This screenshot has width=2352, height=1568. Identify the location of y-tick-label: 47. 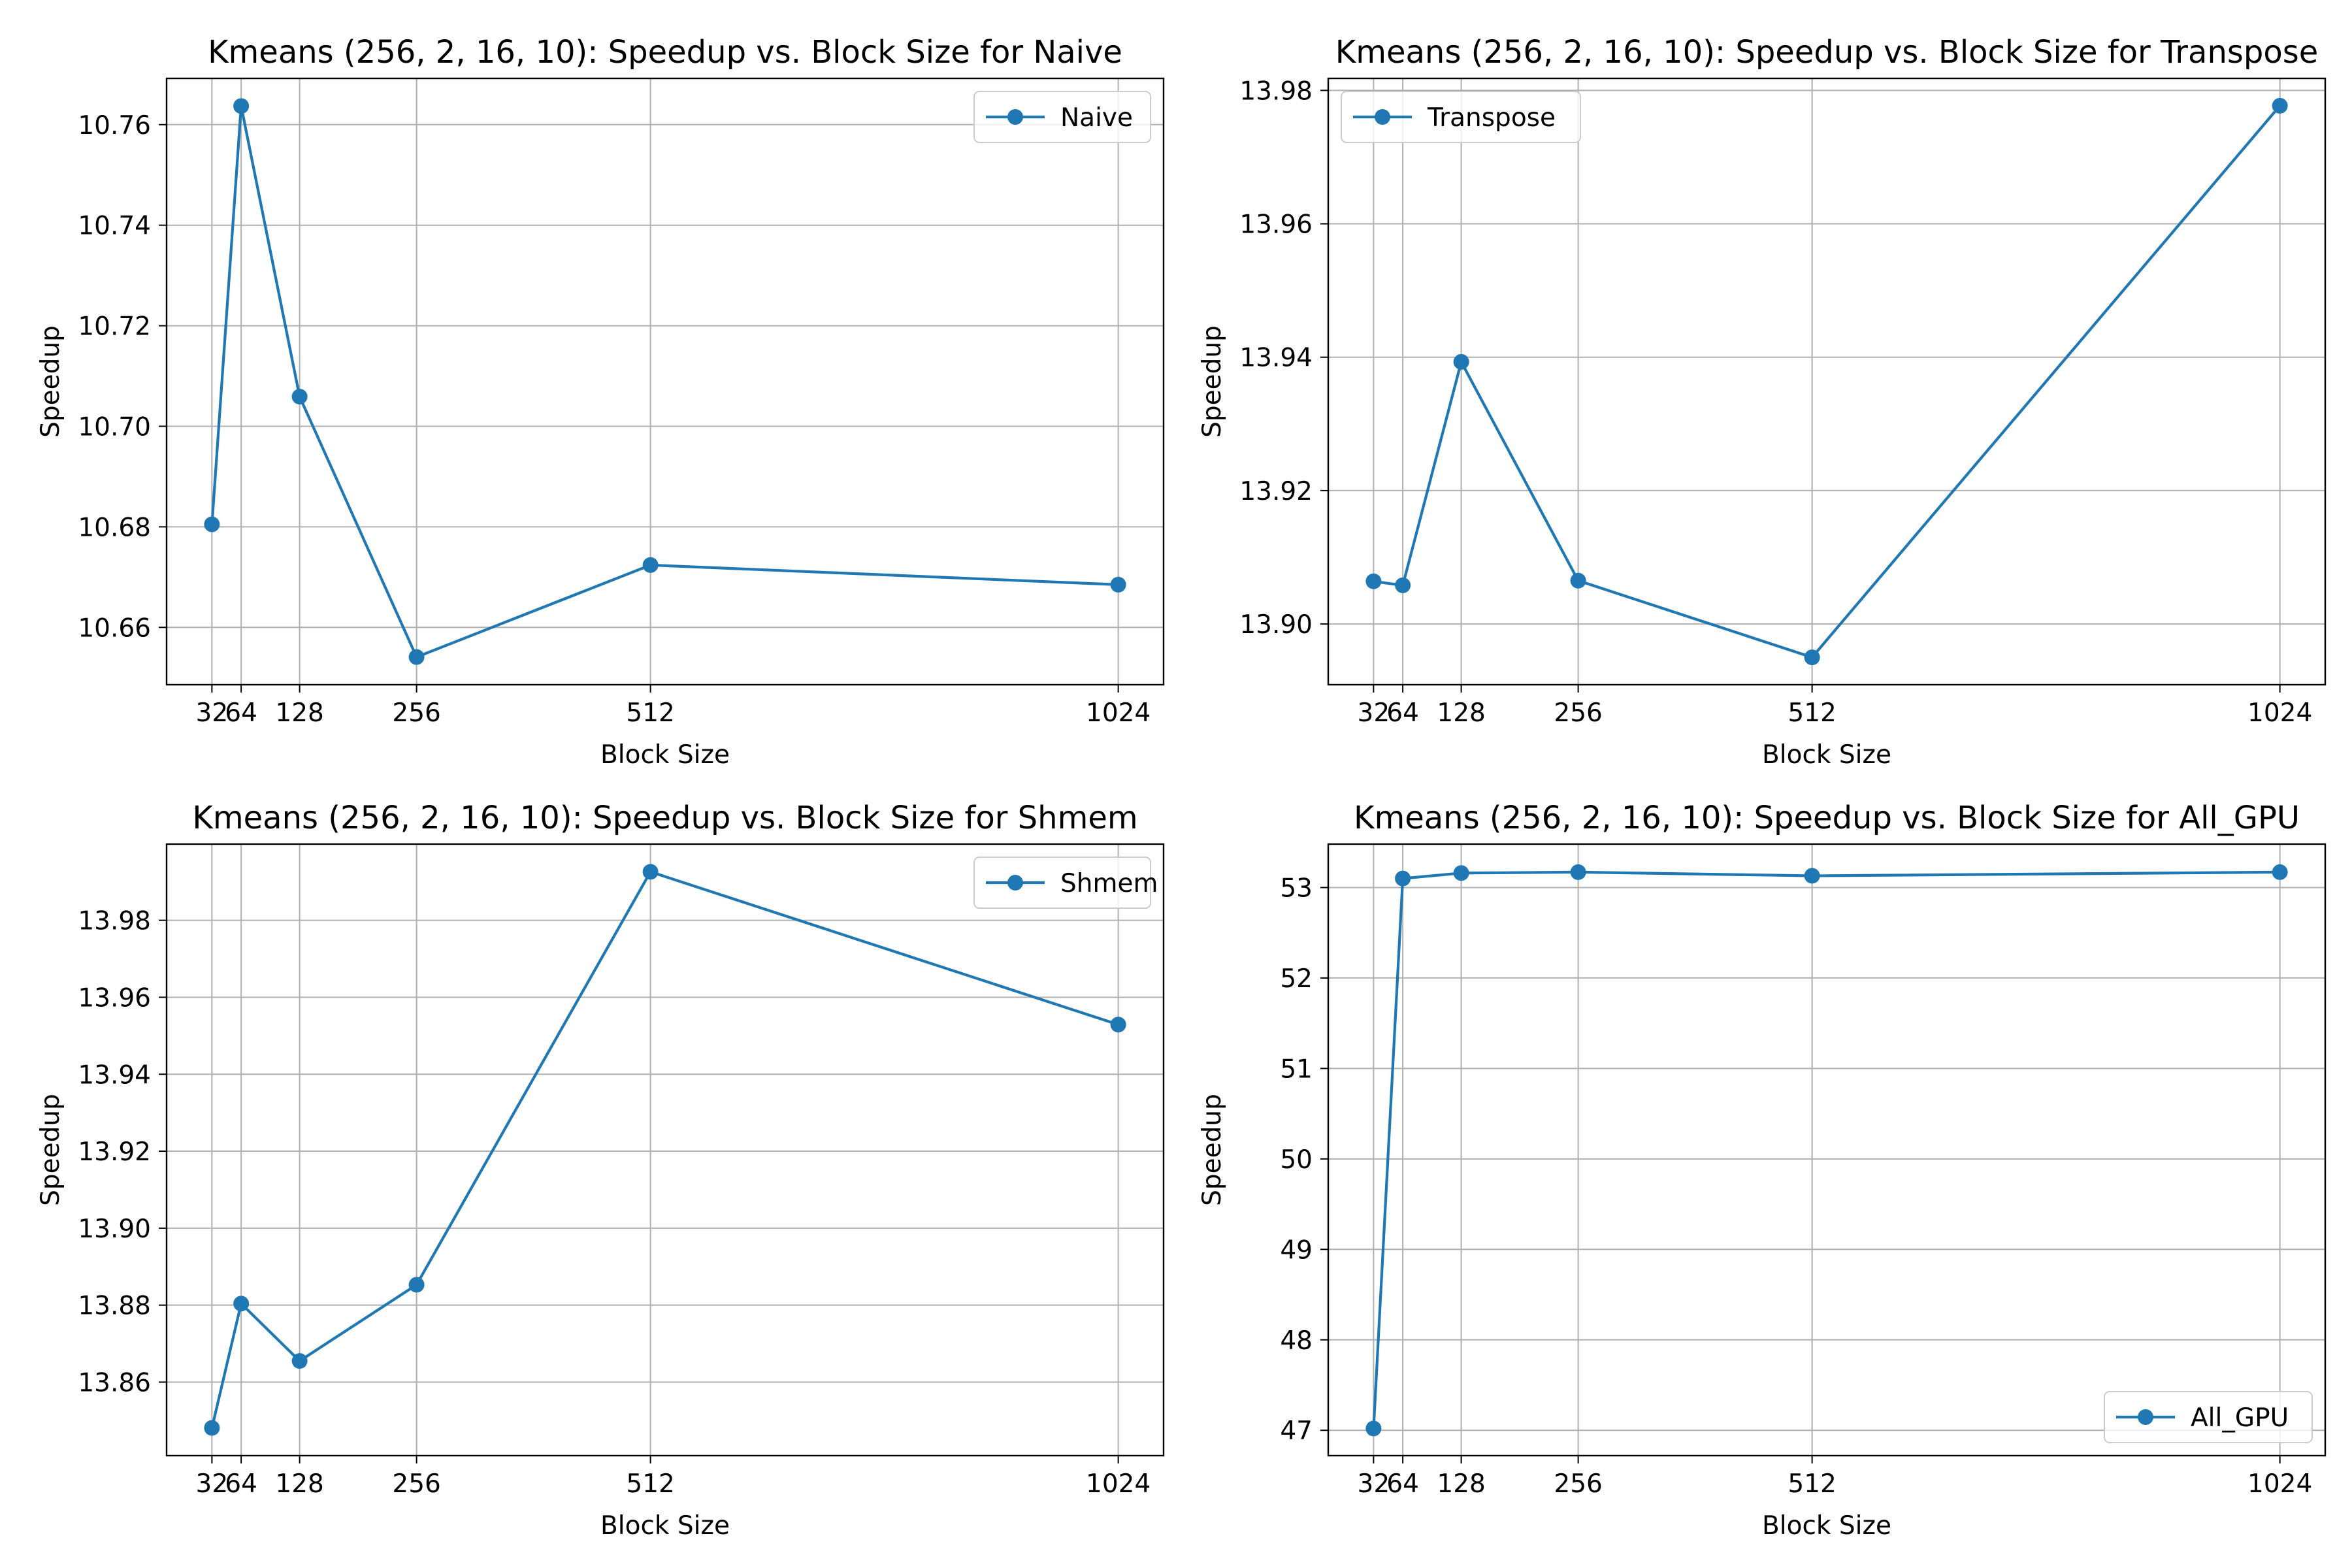
(1296, 1431).